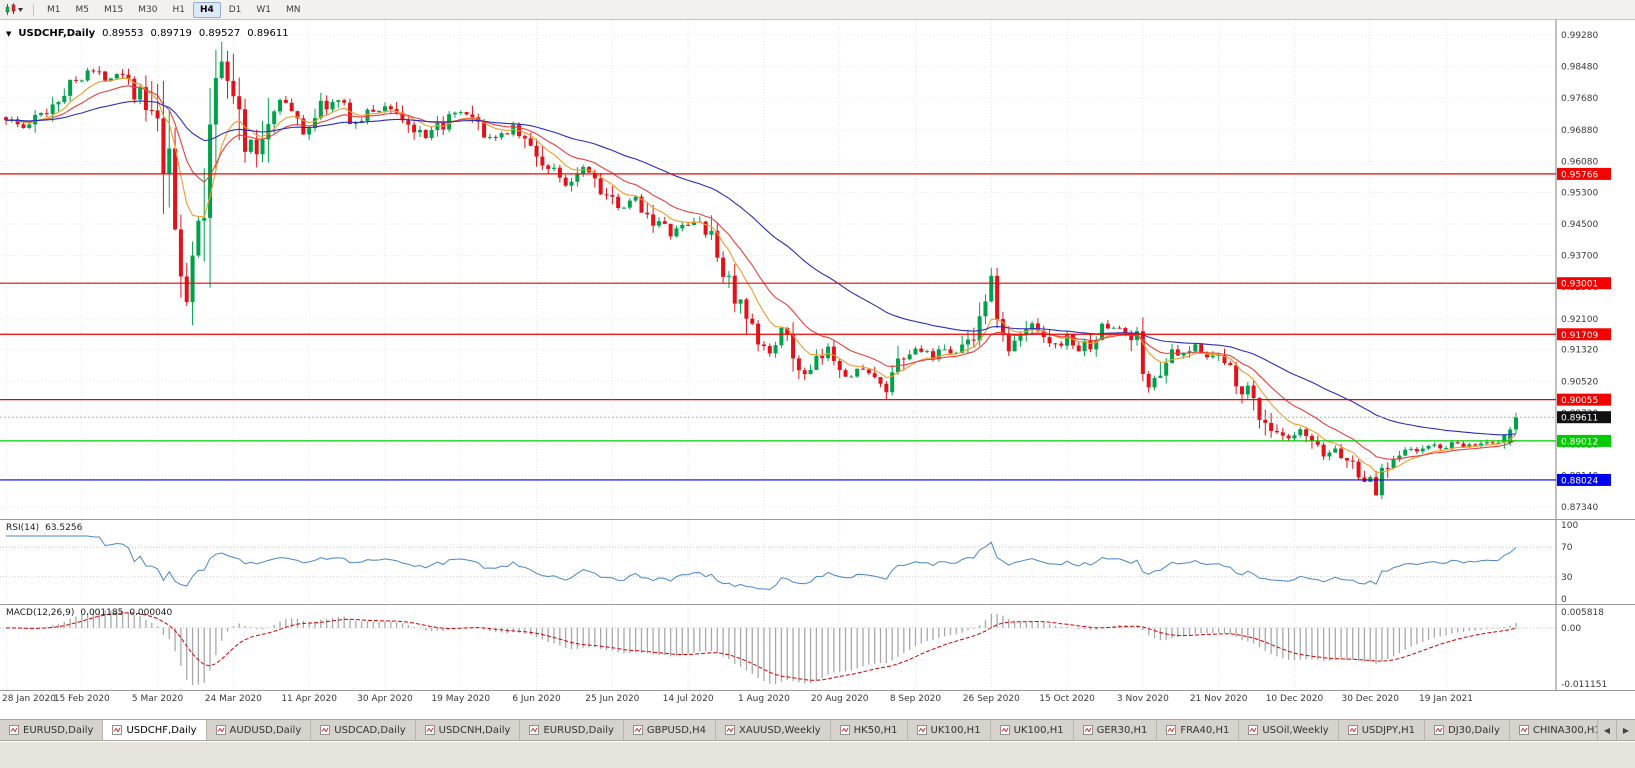  What do you see at coordinates (264, 9) in the screenshot?
I see `timeframe-button-w1: W1` at bounding box center [264, 9].